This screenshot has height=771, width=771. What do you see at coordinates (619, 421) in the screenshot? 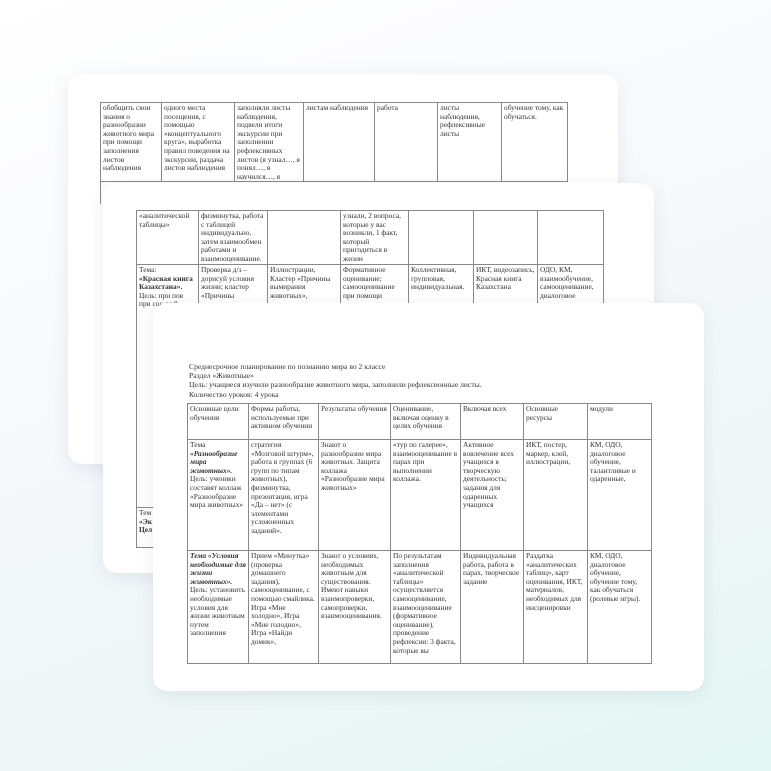
I see `column-header: модули` at bounding box center [619, 421].